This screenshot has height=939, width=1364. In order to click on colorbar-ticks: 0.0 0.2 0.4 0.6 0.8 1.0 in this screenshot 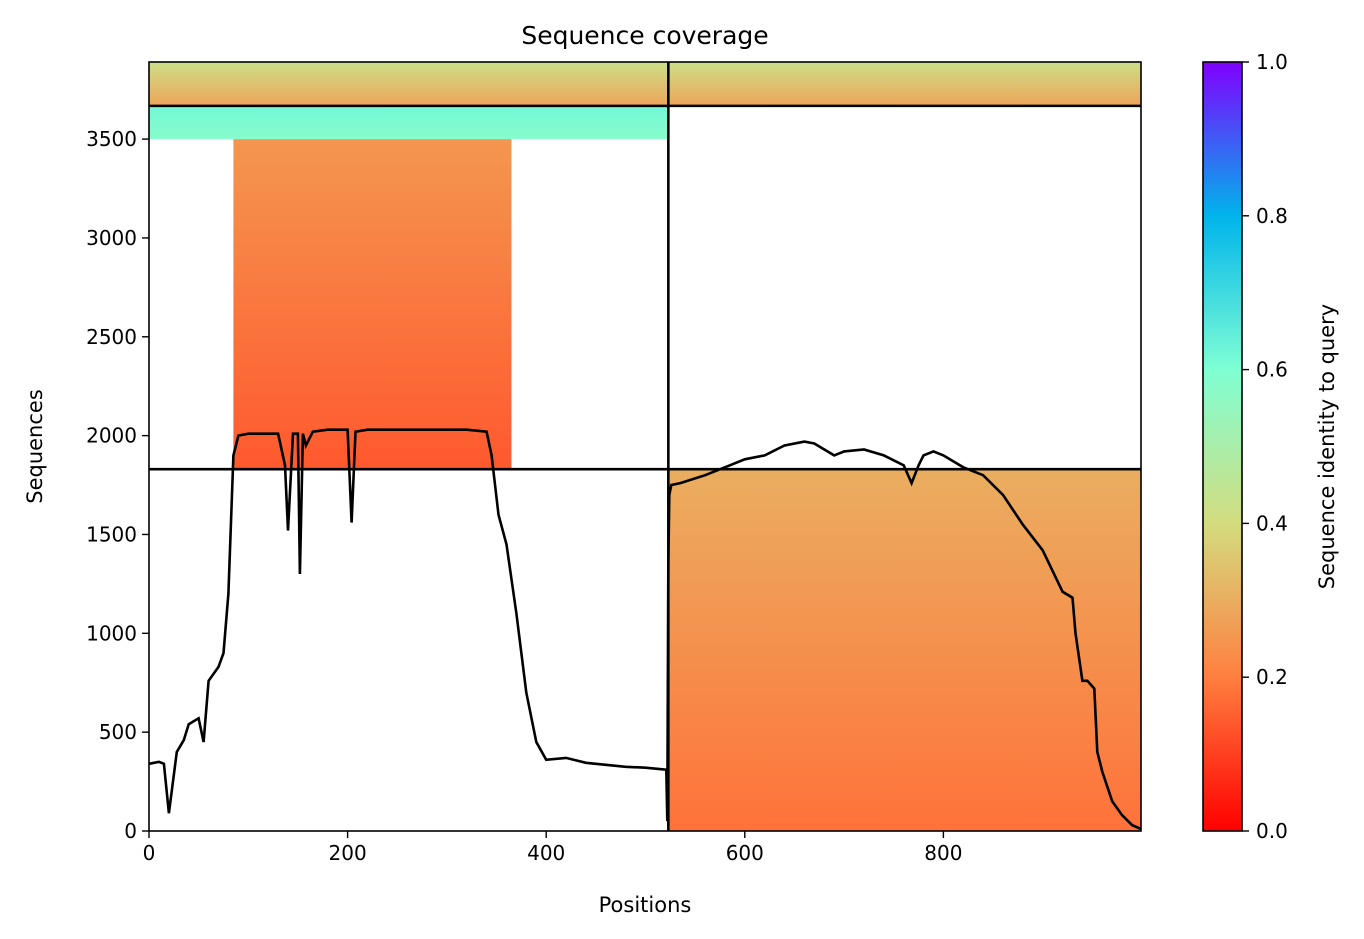, I will do `click(1265, 446)`.